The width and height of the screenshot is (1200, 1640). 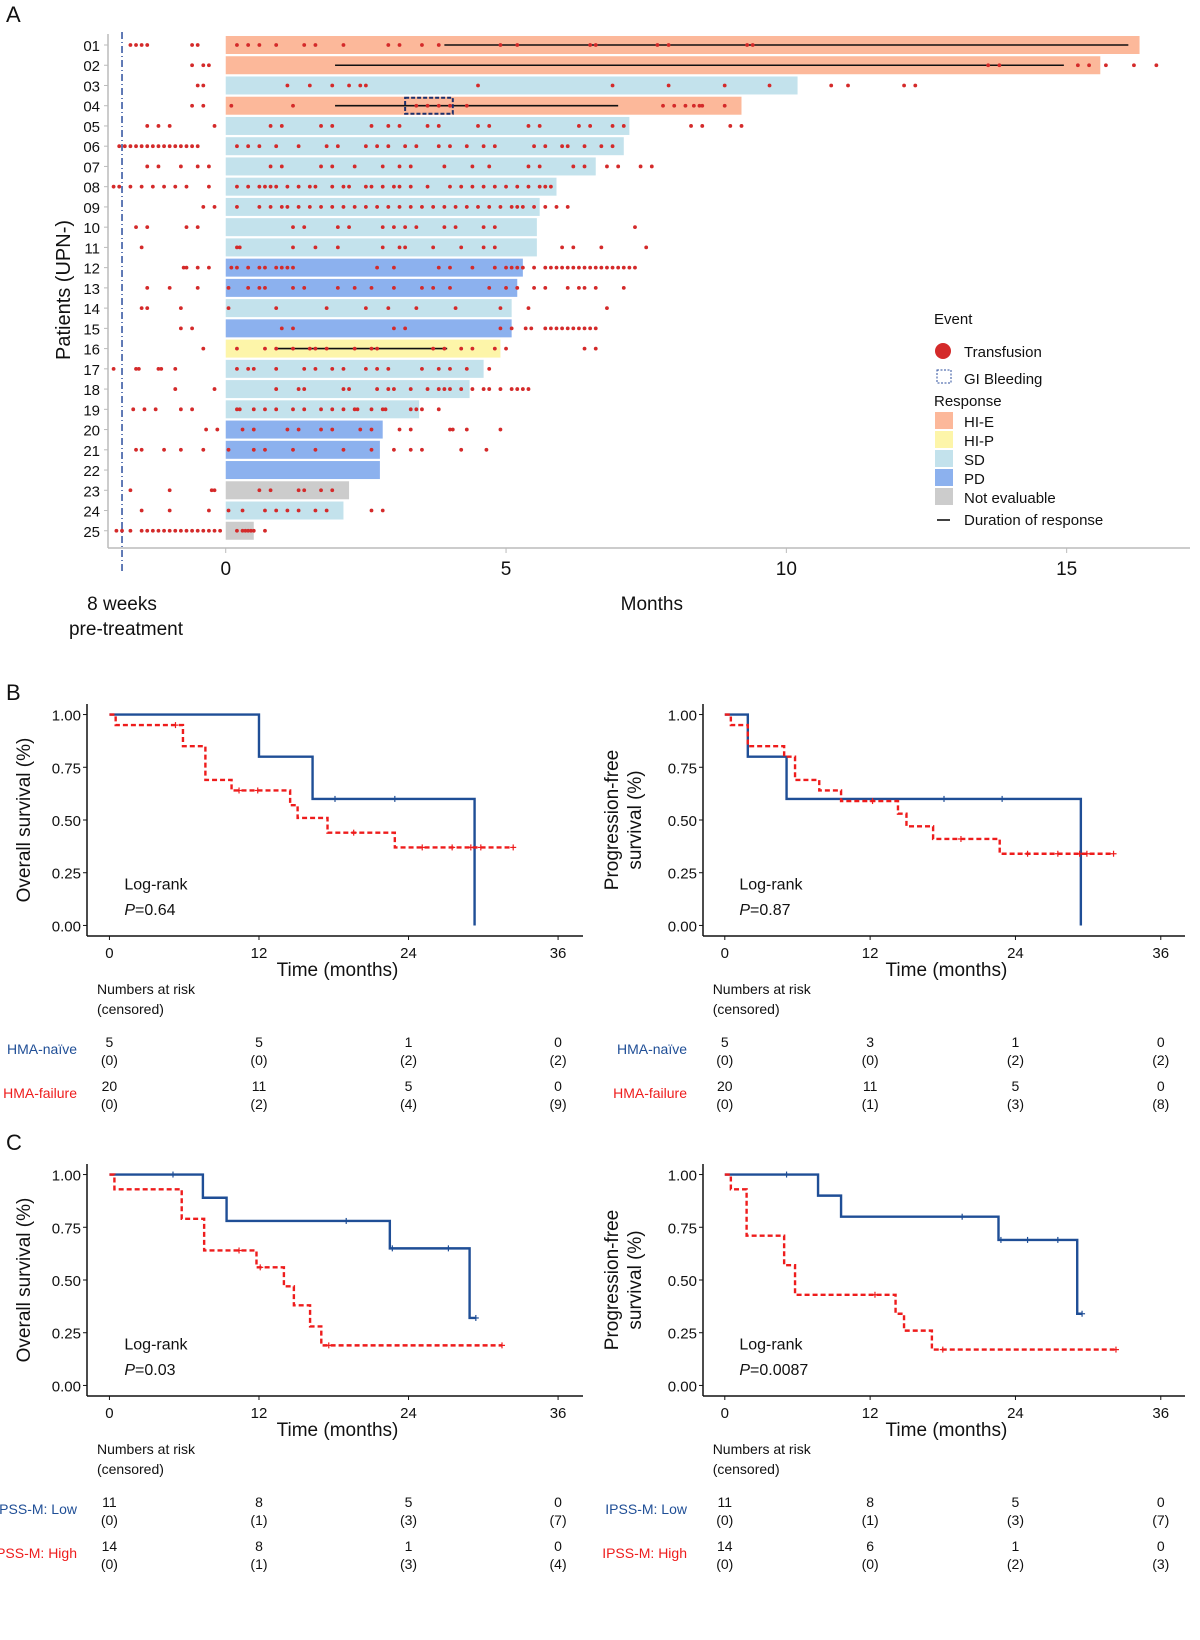 I want to click on response-bar, so click(x=368, y=328).